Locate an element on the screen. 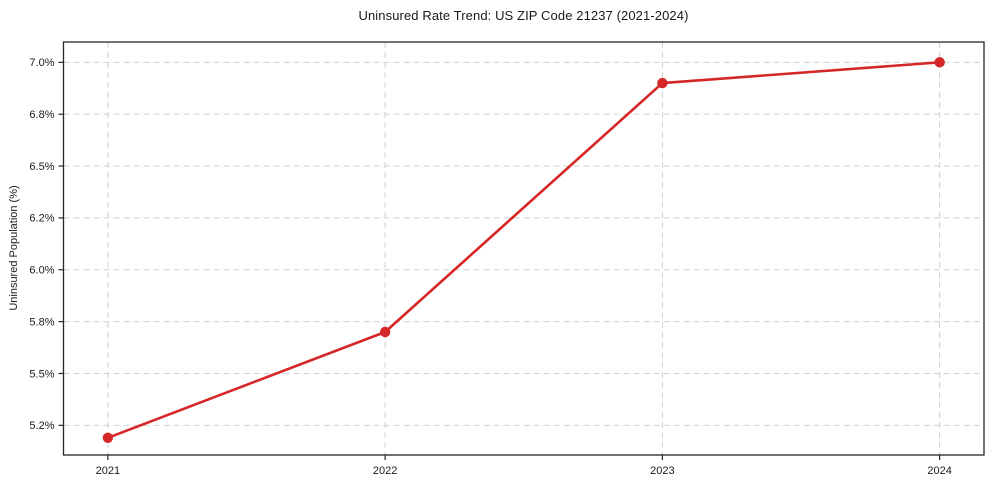 The height and width of the screenshot is (490, 989). y-tick-label: 5.2% is located at coordinates (41, 426).